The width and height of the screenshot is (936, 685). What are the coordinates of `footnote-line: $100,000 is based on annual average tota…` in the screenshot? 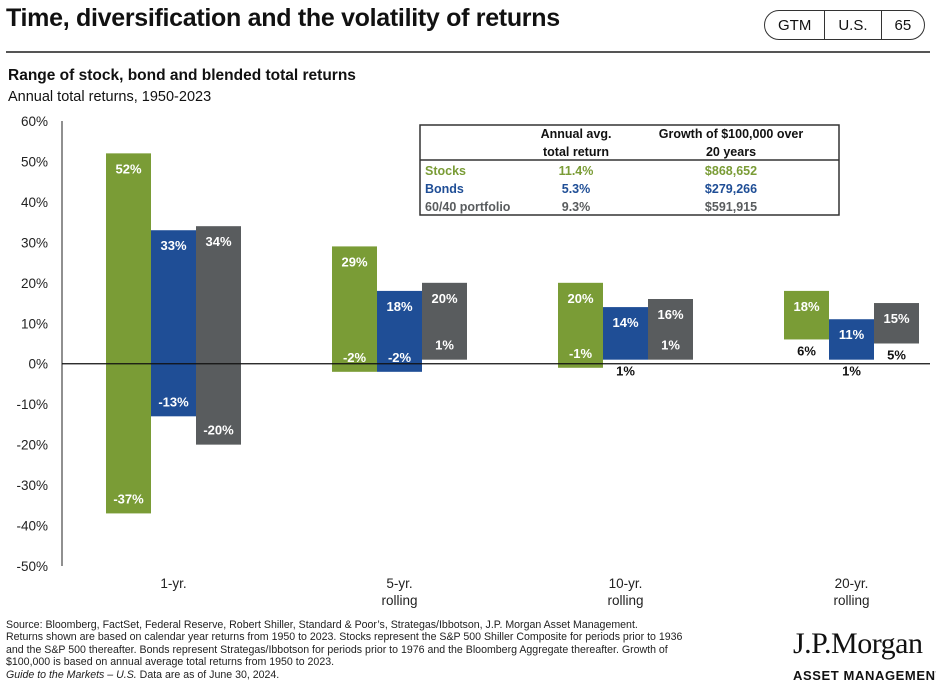 It's located at (170, 662).